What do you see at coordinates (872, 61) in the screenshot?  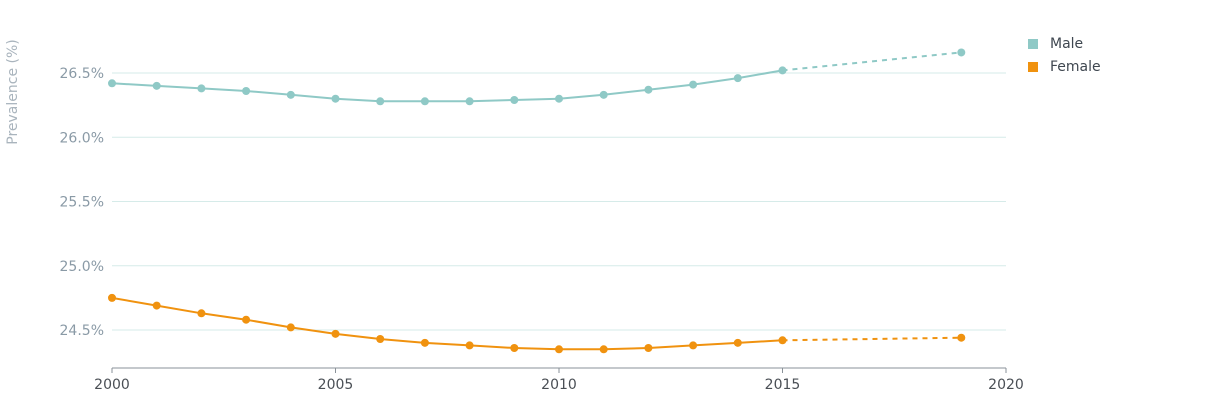 I see `series-projection-male` at bounding box center [872, 61].